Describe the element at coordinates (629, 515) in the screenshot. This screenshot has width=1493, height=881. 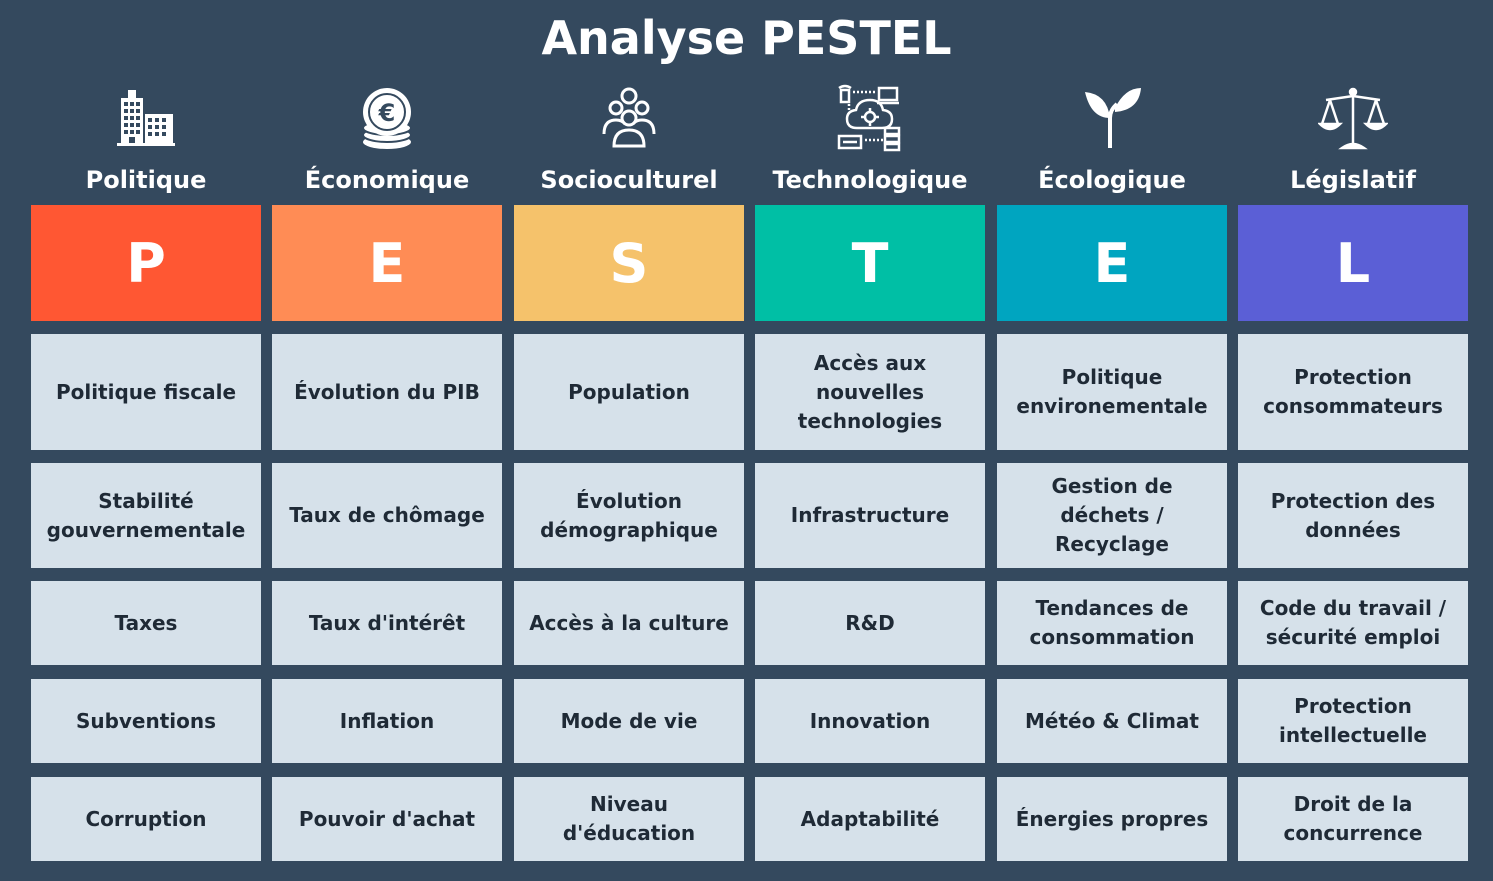
I see `factor-cell: Évolution démographique` at that location.